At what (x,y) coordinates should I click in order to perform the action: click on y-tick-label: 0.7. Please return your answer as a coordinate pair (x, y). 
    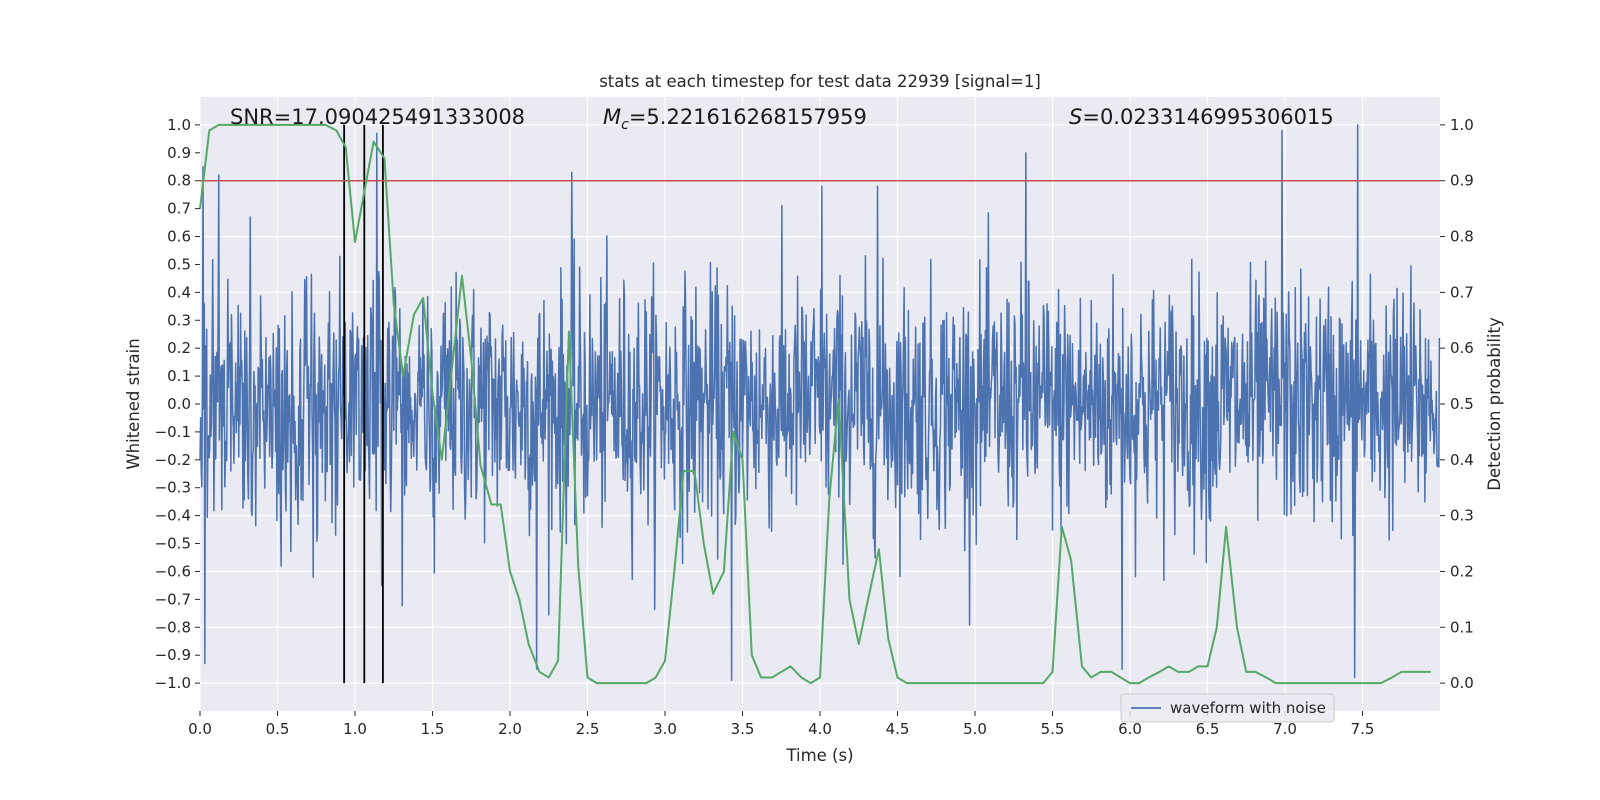
    Looking at the image, I should click on (179, 209).